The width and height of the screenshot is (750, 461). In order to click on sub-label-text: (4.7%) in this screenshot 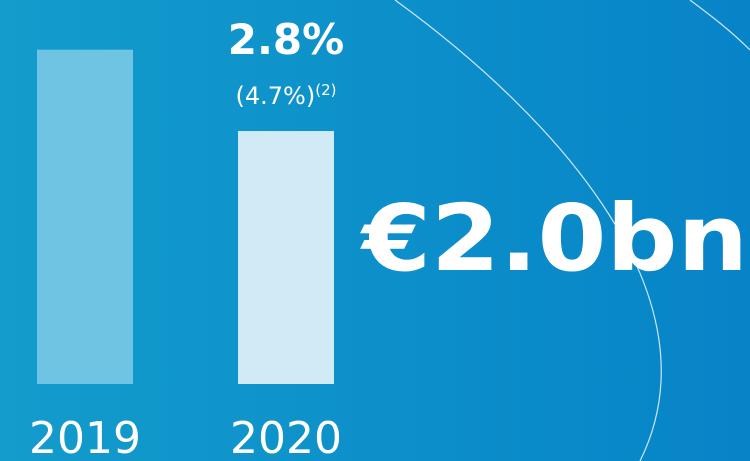, I will do `click(276, 96)`.